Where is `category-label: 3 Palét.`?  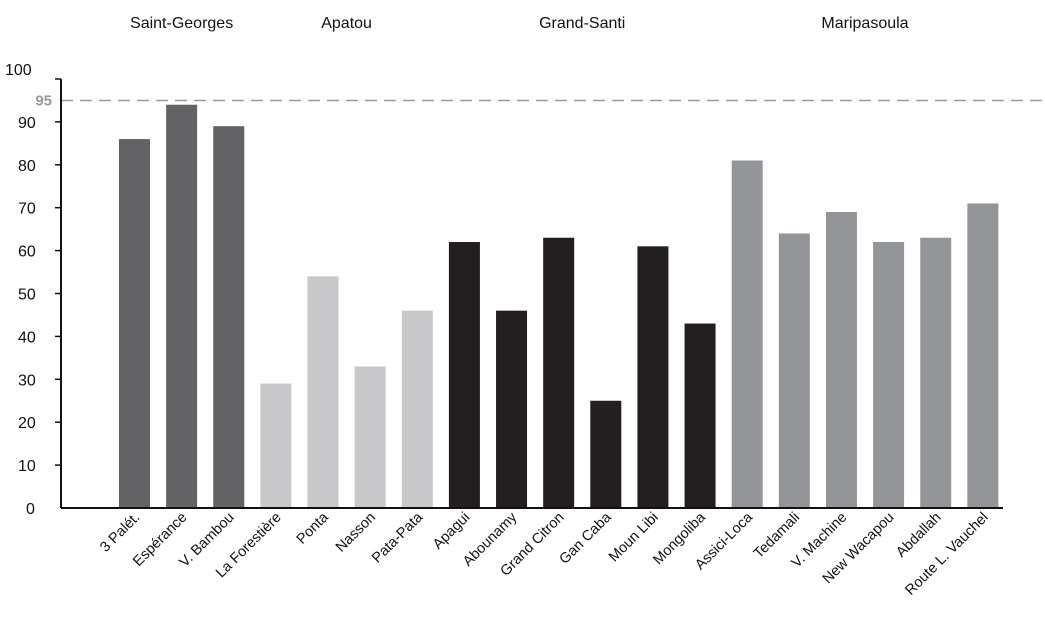
category-label: 3 Palét. is located at coordinates (120, 533).